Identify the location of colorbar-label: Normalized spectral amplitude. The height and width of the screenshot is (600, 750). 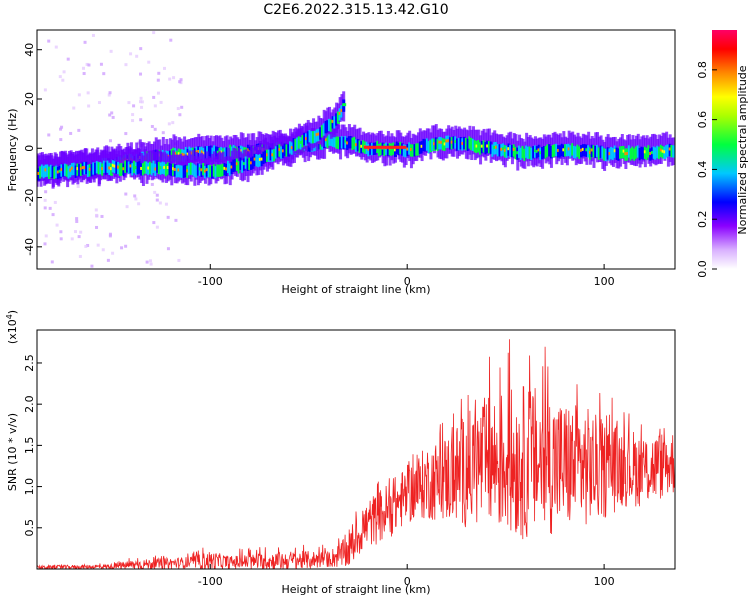
(742, 149).